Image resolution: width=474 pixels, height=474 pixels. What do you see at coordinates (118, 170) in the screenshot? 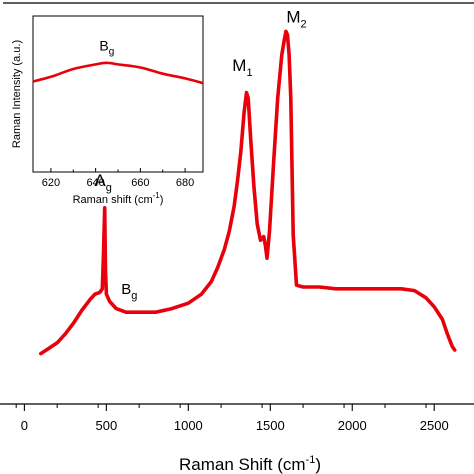
I see `inset-x-ticks` at bounding box center [118, 170].